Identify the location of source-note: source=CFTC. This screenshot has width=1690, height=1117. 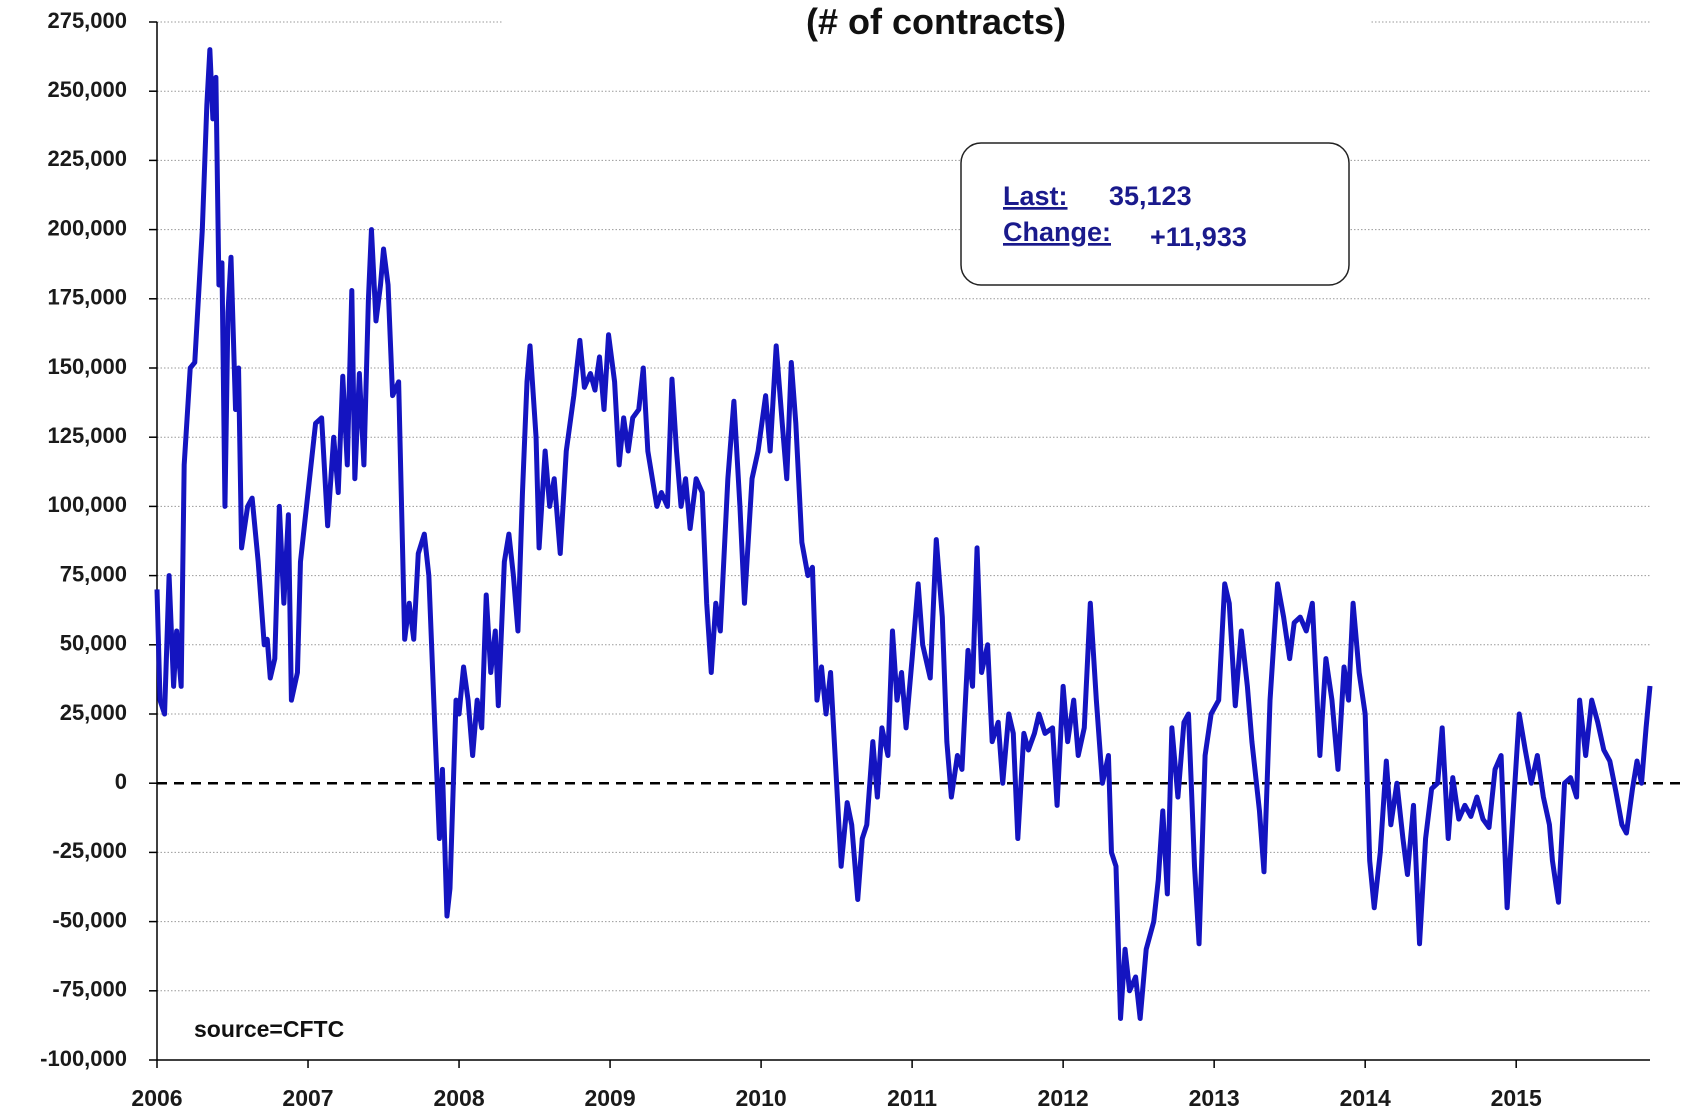
(269, 1029).